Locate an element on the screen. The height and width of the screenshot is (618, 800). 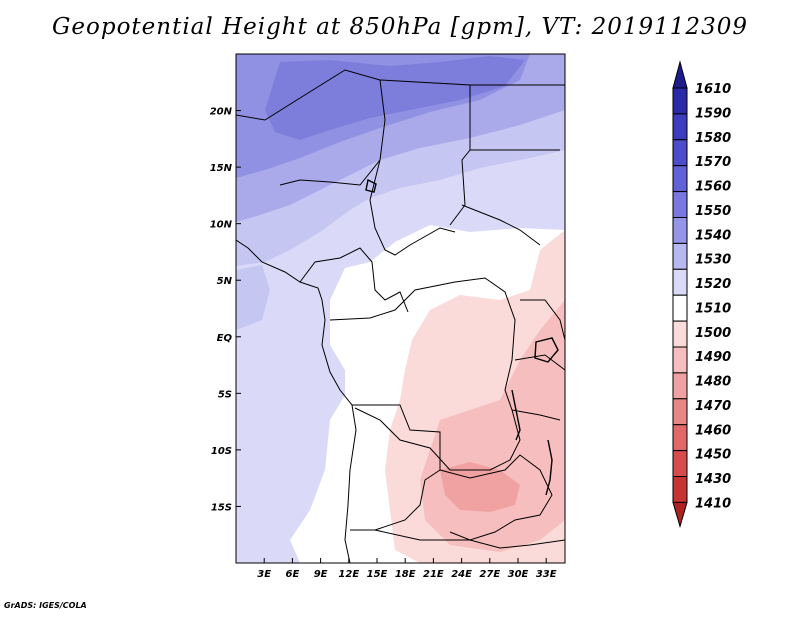
colorbar-label: 1550 is located at coordinates (713, 211).